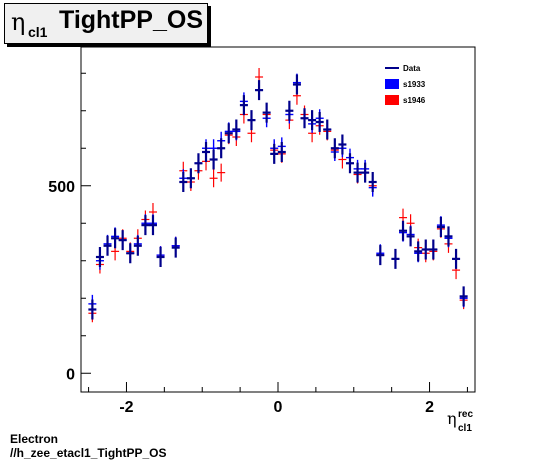 This screenshot has height=462, width=546. I want to click on x-axis-label-subscript: cl1, so click(465, 428).